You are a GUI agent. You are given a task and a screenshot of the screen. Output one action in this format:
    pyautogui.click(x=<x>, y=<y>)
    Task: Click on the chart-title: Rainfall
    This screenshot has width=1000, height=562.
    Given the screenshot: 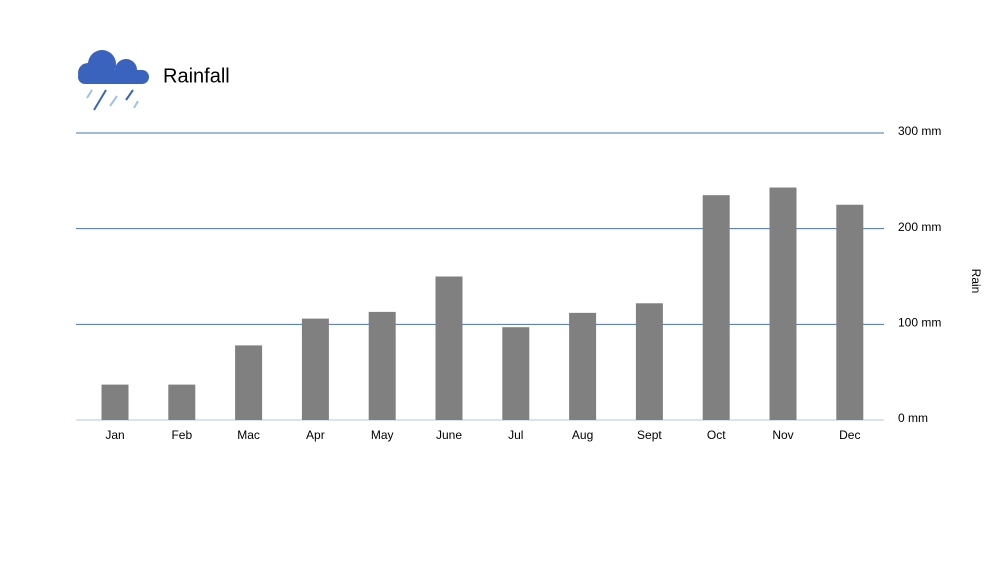 What is the action you would take?
    pyautogui.click(x=196, y=76)
    